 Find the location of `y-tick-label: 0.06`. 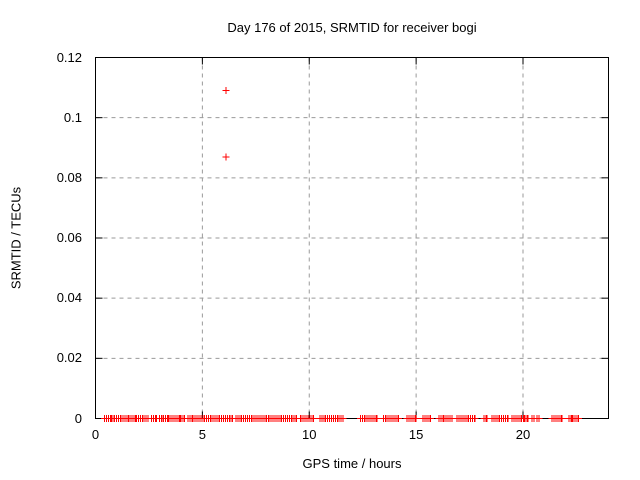

y-tick-label: 0.06 is located at coordinates (69, 237).